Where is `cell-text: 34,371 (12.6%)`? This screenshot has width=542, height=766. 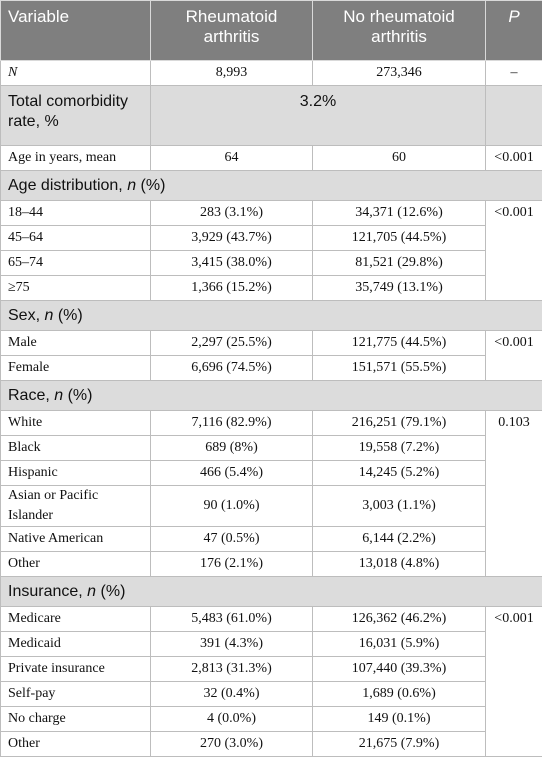 cell-text: 34,371 (12.6%) is located at coordinates (399, 212).